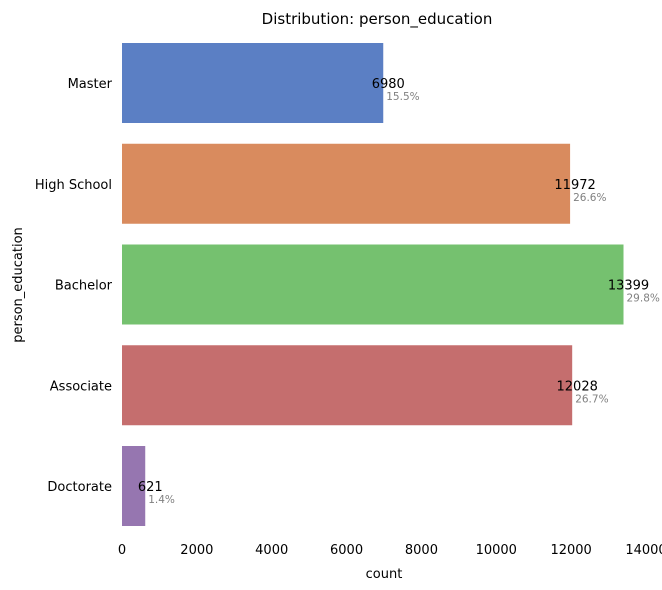  What do you see at coordinates (81, 386) in the screenshot?
I see `y-tick-associate: Associate` at bounding box center [81, 386].